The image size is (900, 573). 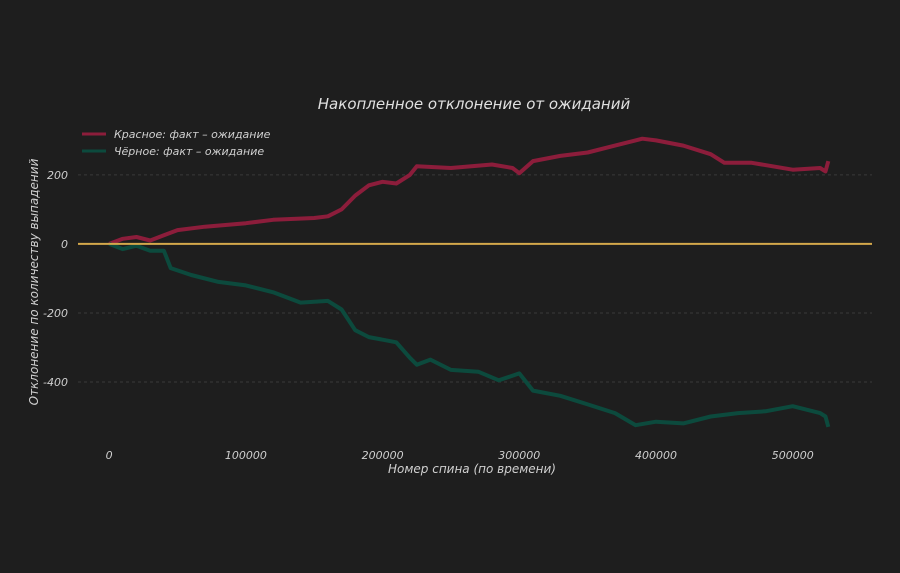 I want to click on x-tick-label: 500000, so click(x=793, y=455).